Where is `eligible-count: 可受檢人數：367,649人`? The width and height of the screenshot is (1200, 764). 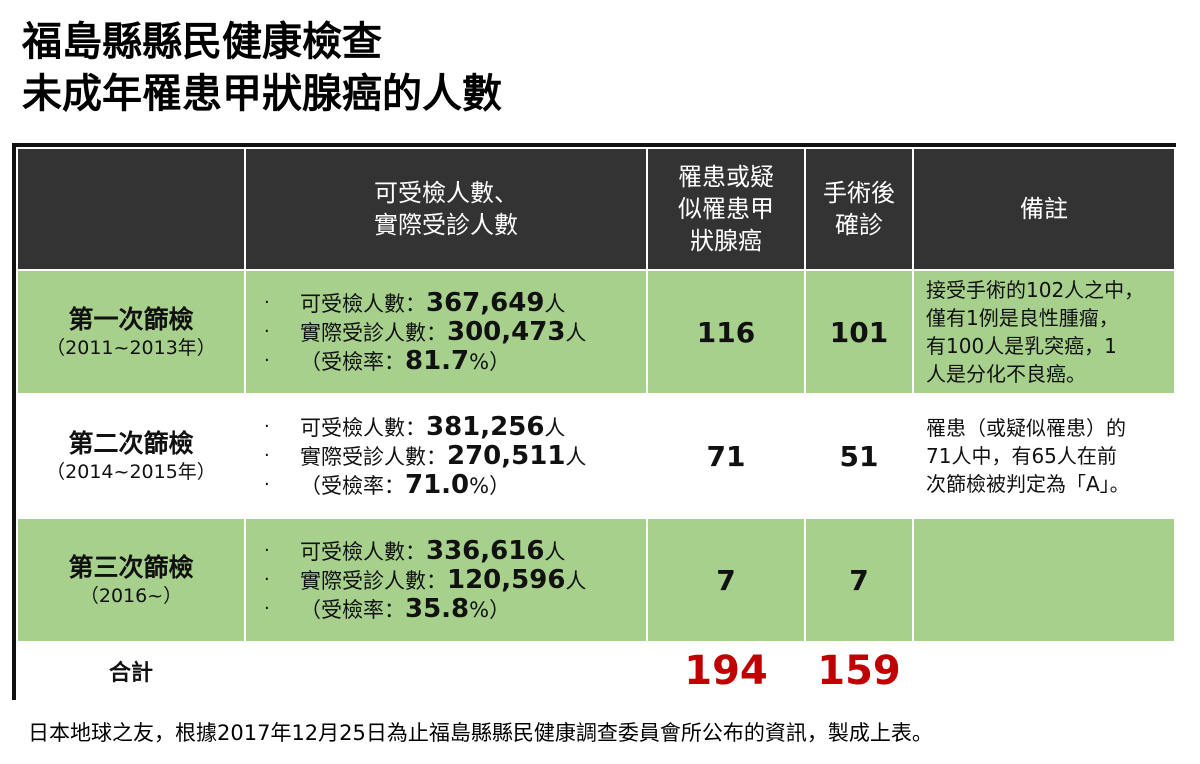 eligible-count: 可受檢人數：367,649人 is located at coordinates (455, 303).